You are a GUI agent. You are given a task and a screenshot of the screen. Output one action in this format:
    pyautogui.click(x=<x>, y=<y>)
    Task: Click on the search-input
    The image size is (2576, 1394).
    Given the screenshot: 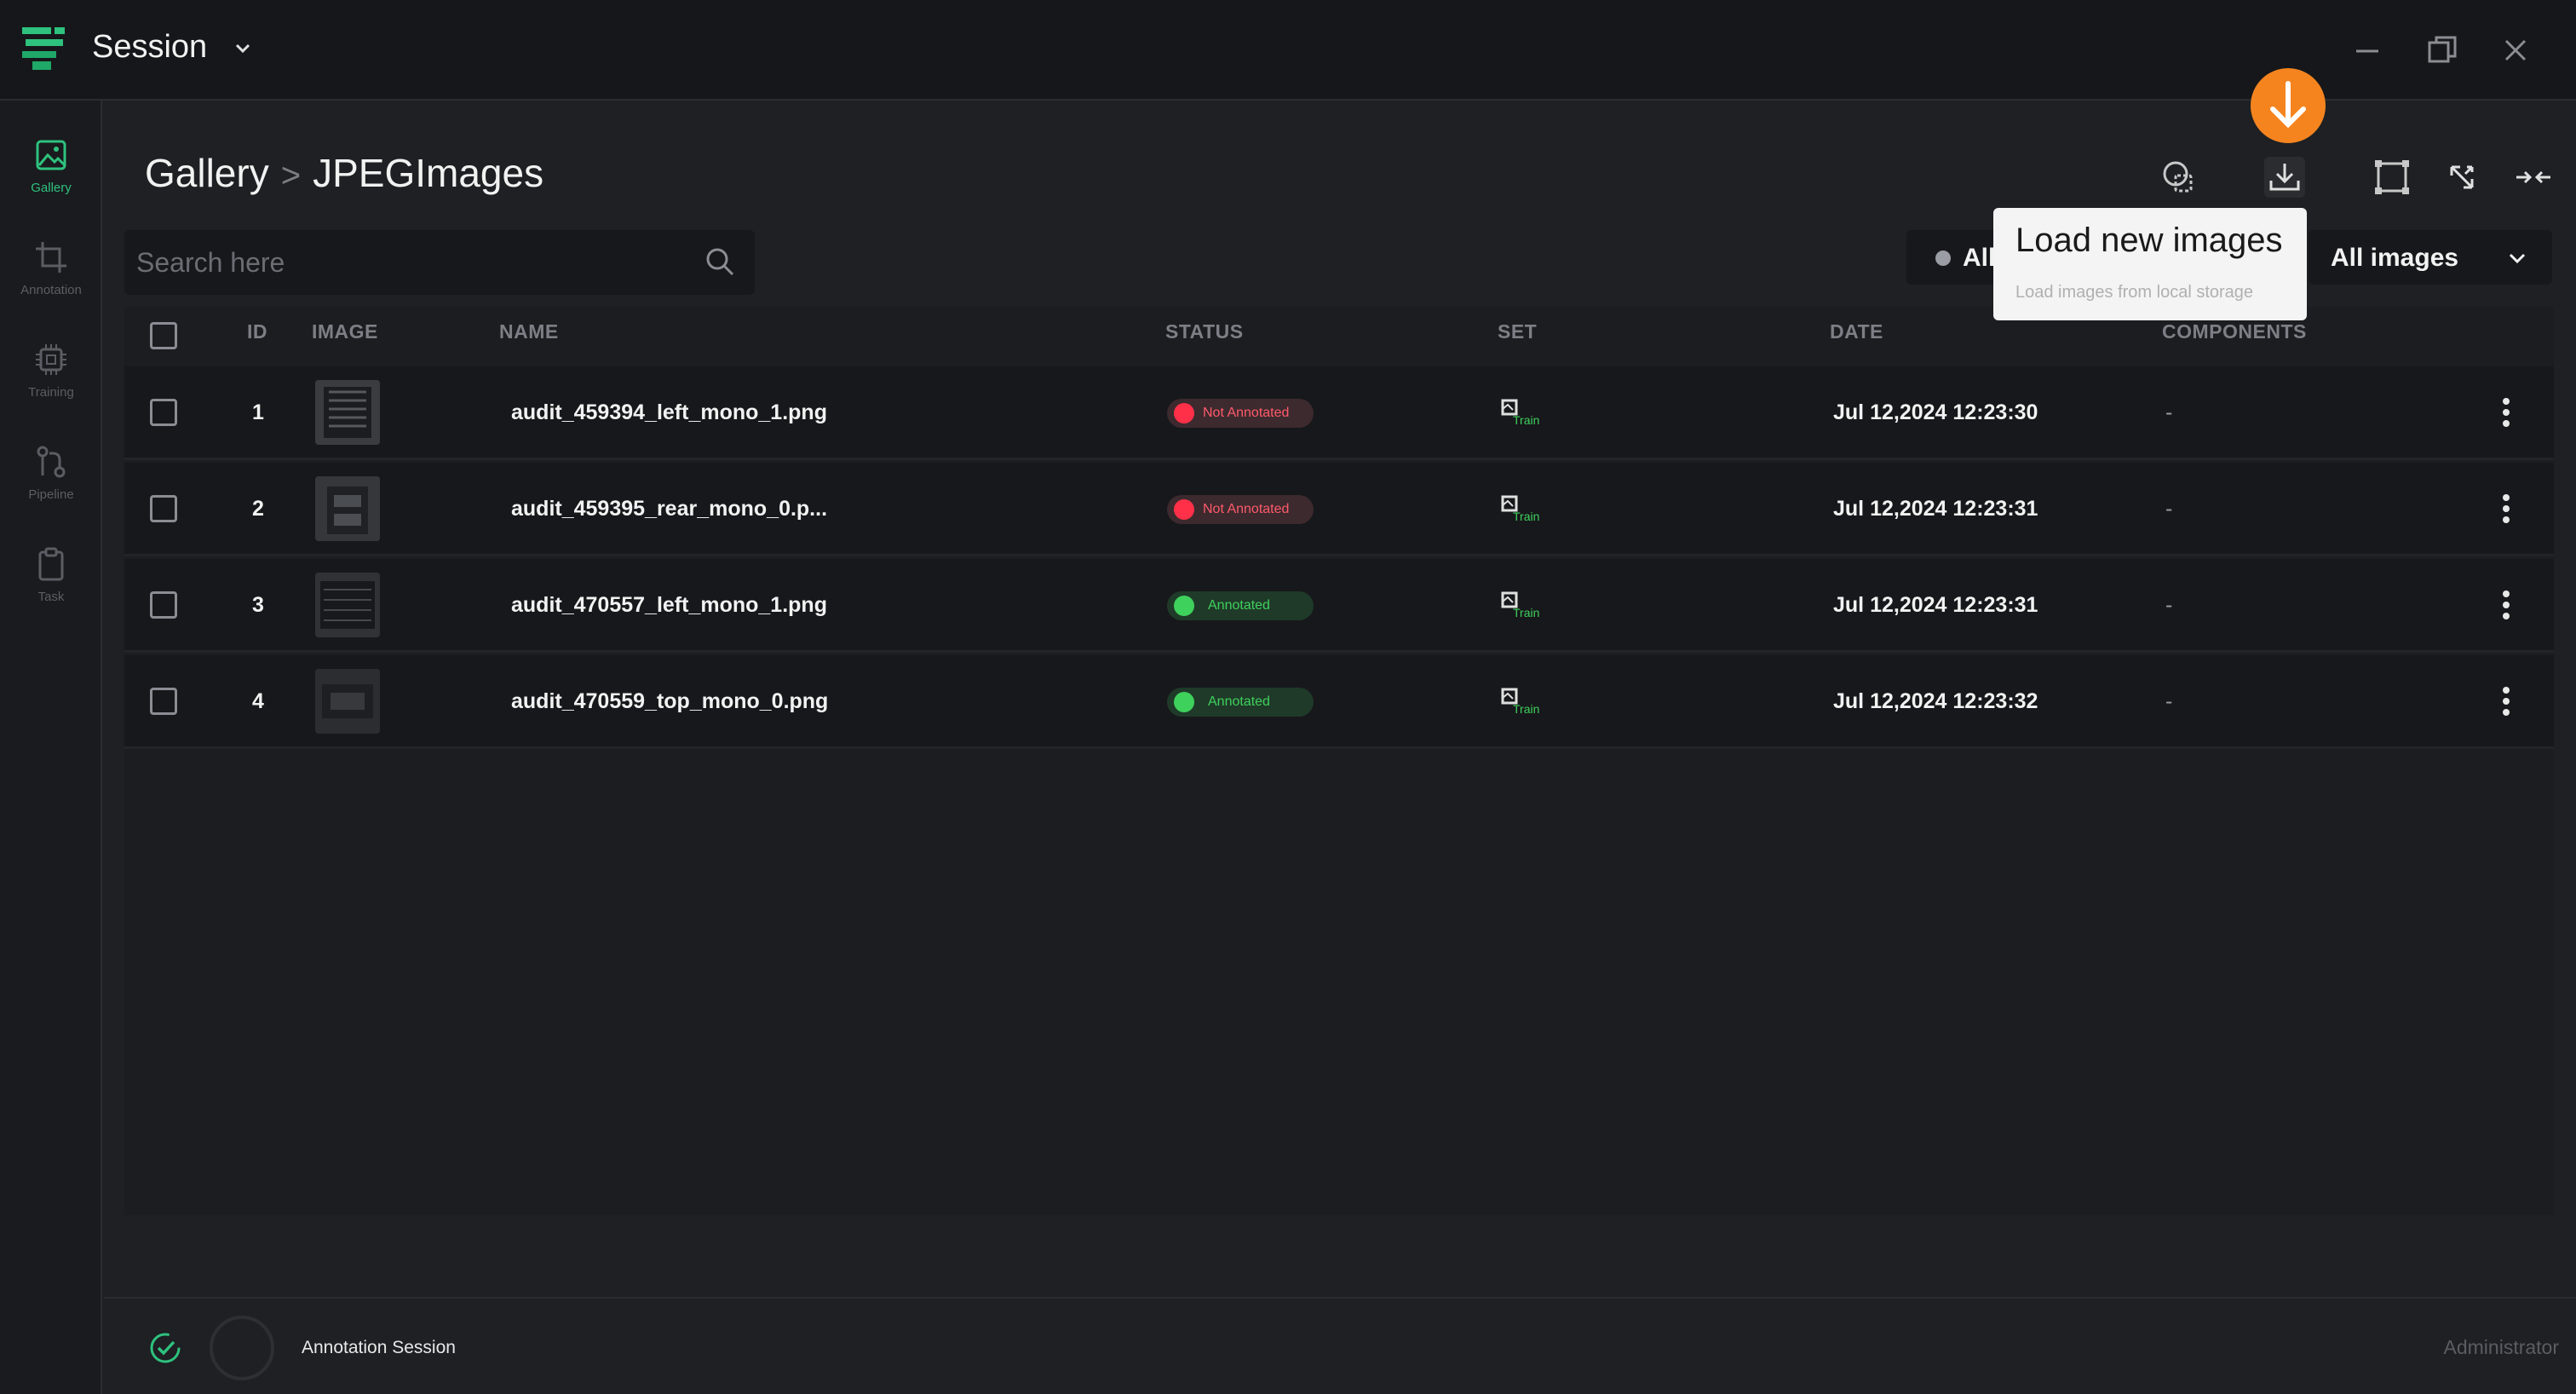 What is the action you would take?
    pyautogui.click(x=409, y=262)
    